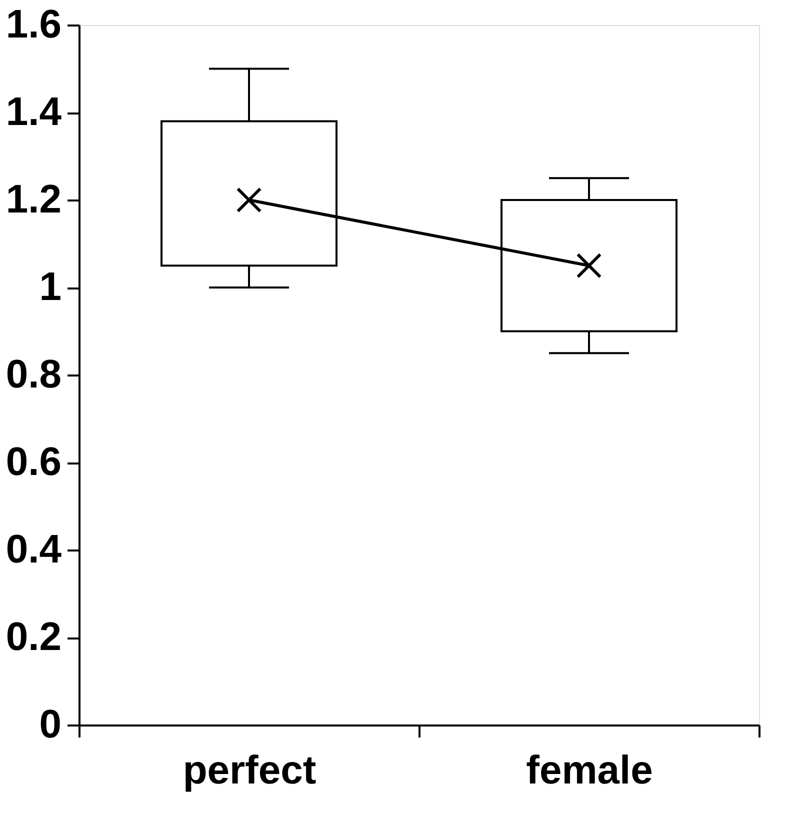 Image resolution: width=810 pixels, height=831 pixels. I want to click on y-tick-label: 0.8, so click(34, 374).